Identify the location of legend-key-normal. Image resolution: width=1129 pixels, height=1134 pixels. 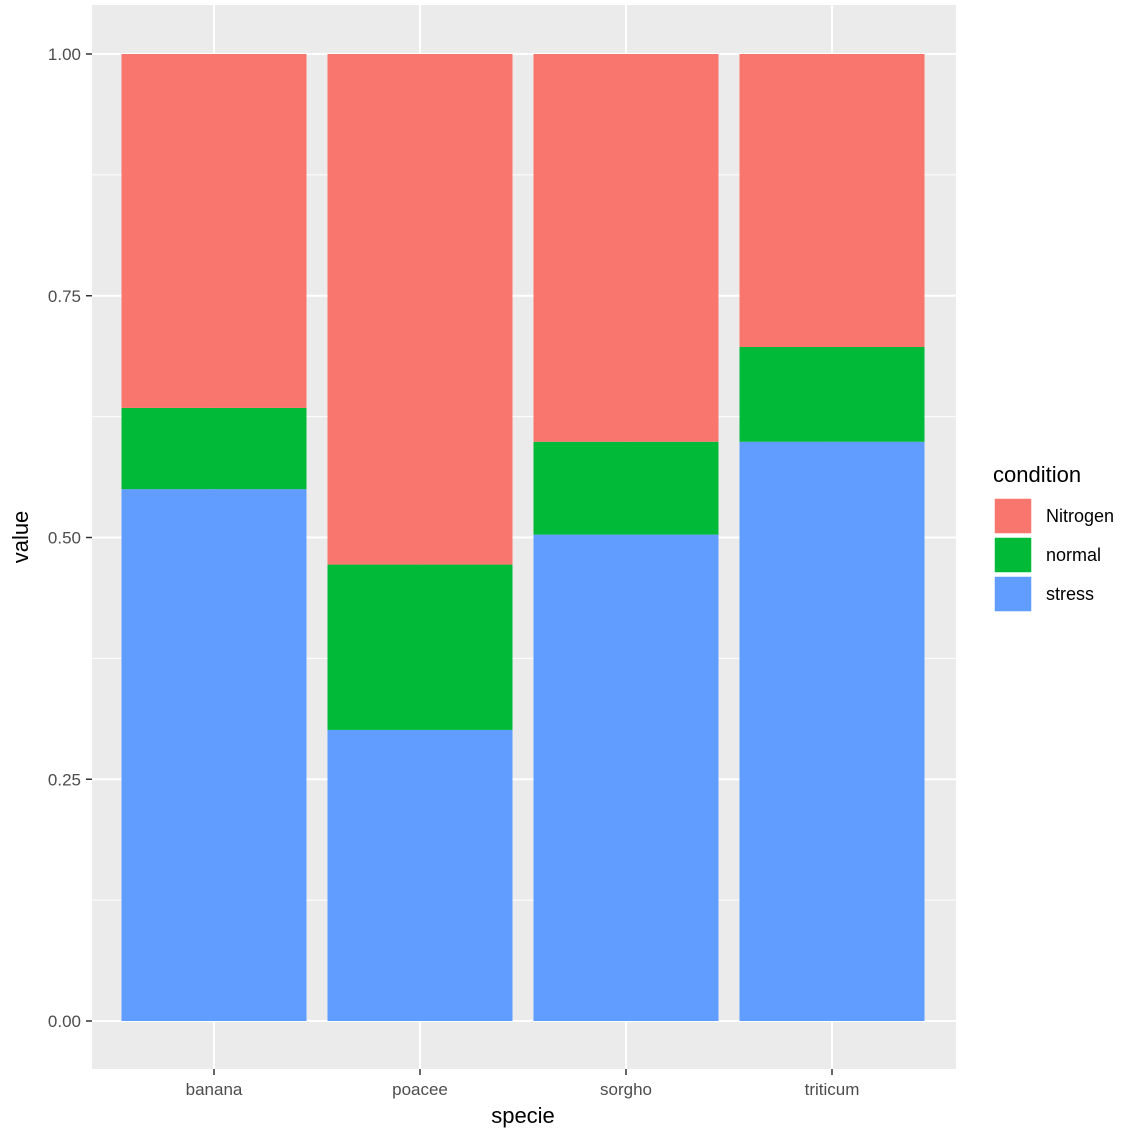
(1013, 555).